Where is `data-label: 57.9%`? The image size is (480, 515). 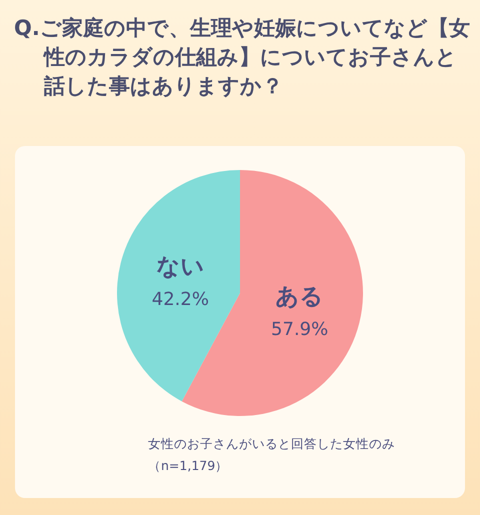 data-label: 57.9% is located at coordinates (299, 329).